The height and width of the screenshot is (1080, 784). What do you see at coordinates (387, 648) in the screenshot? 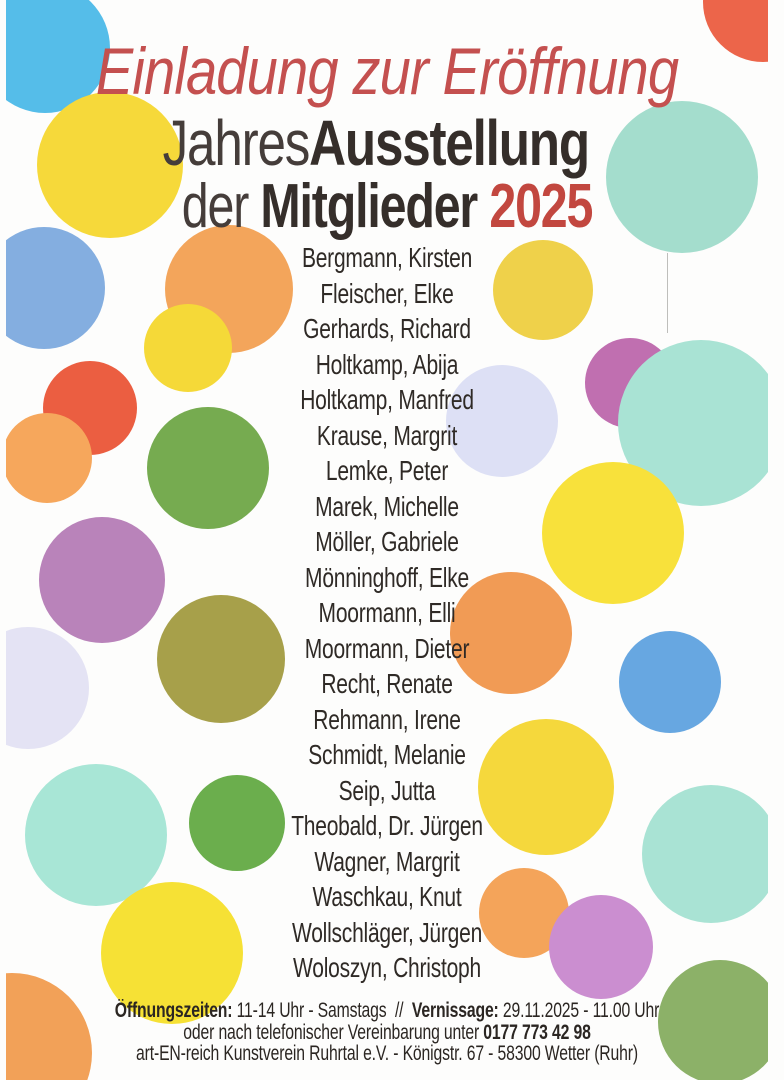
I see `member-name: Moormann, Dieter` at bounding box center [387, 648].